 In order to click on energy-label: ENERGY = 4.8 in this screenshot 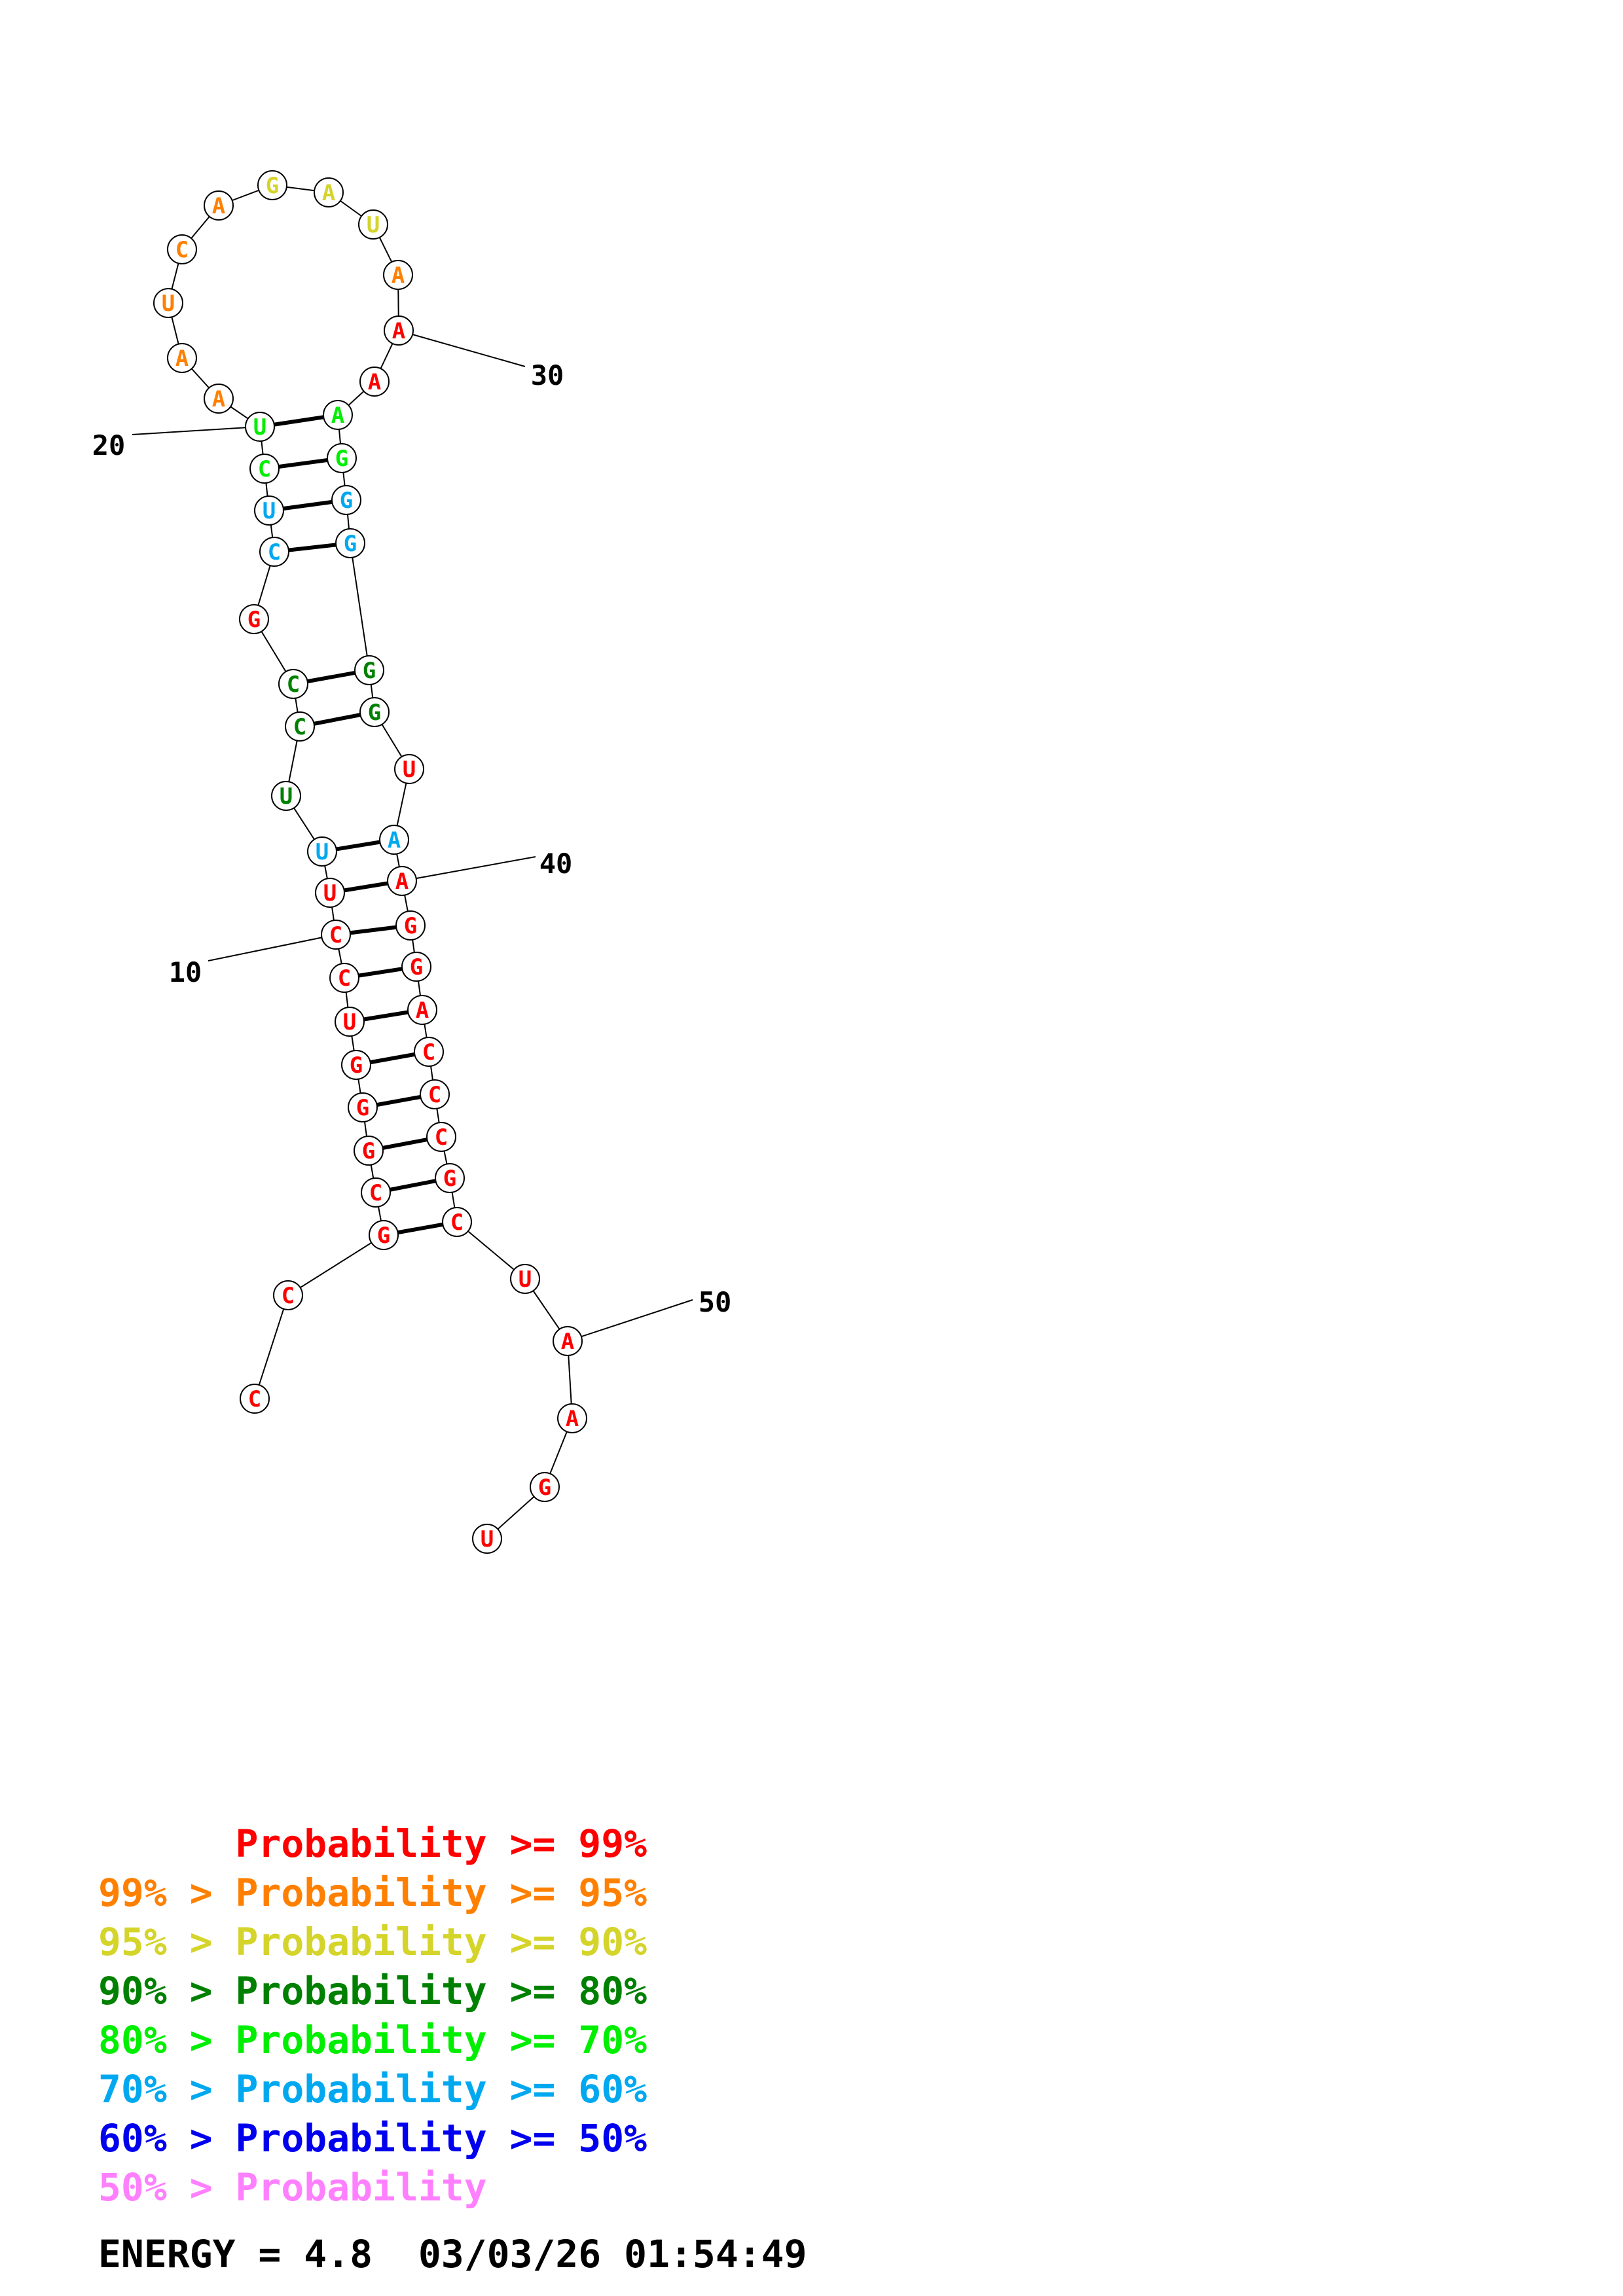, I will do `click(235, 2254)`.